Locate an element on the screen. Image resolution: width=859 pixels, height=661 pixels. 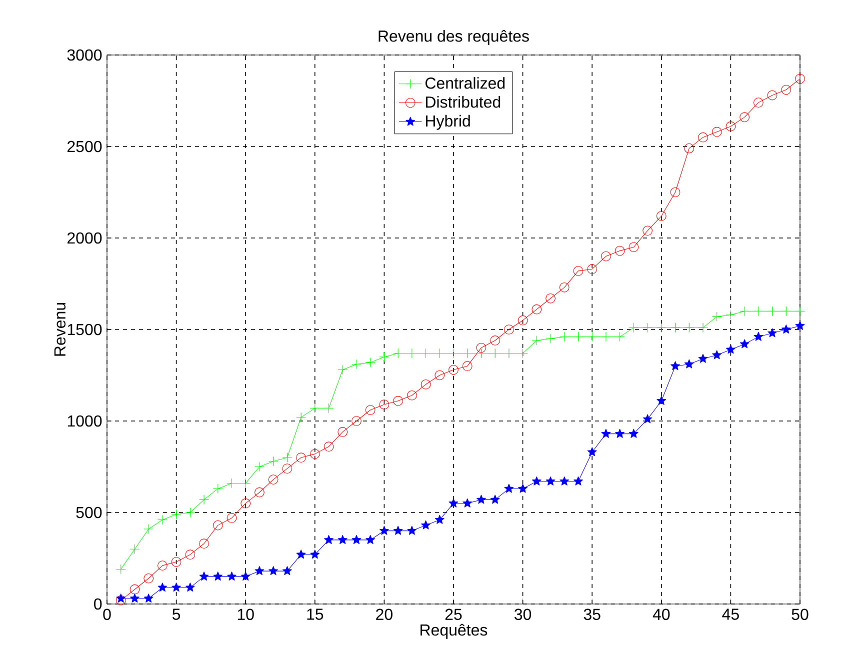
chart-title: Revenu des requêtes is located at coordinates (453, 37).